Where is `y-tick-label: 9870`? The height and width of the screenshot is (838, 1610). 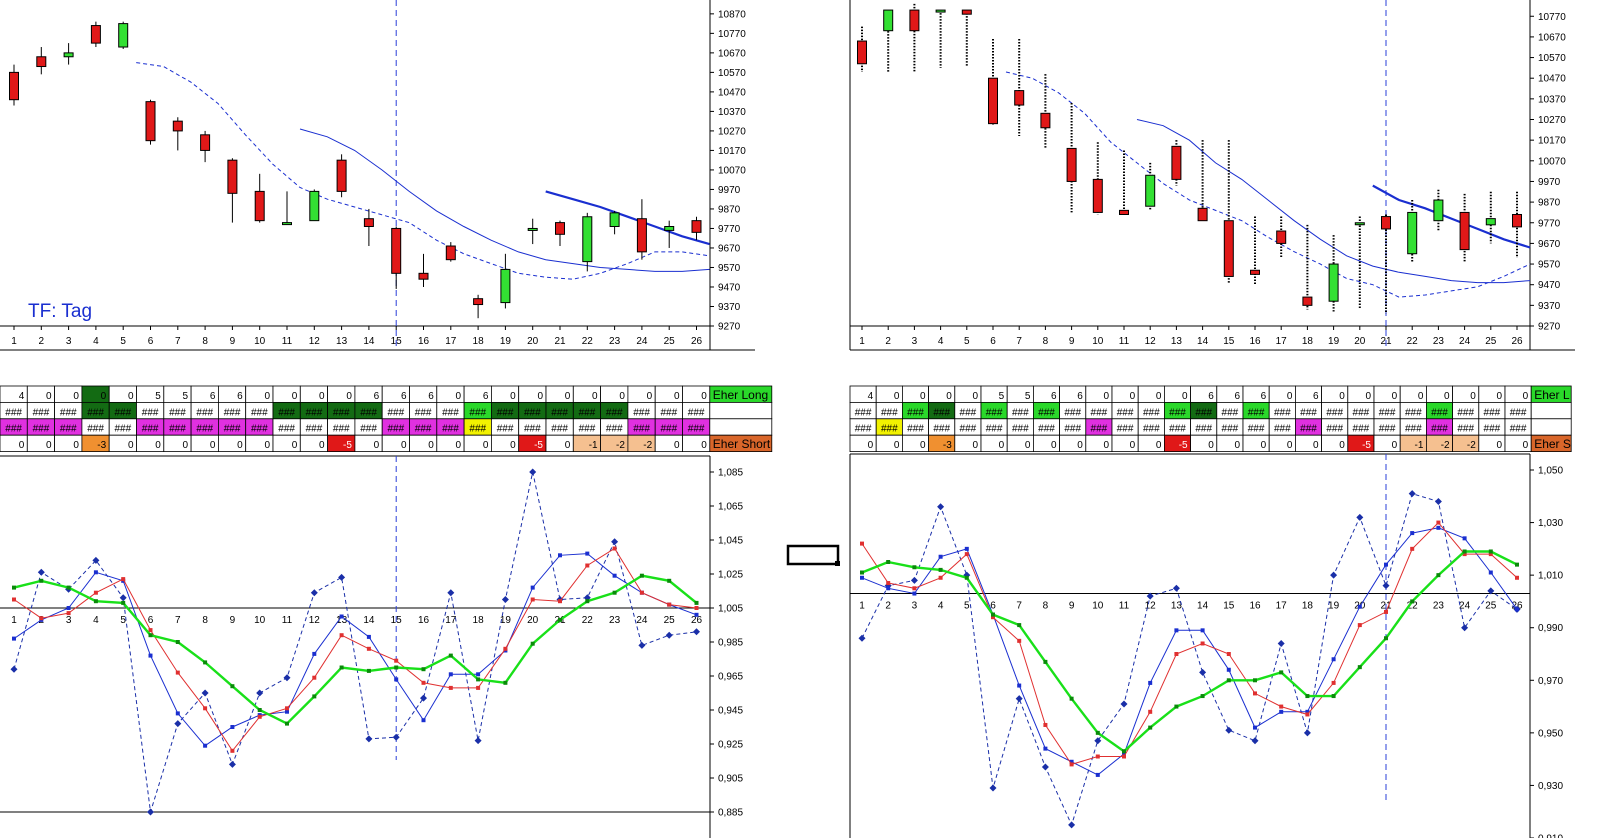 y-tick-label: 9870 is located at coordinates (1549, 203).